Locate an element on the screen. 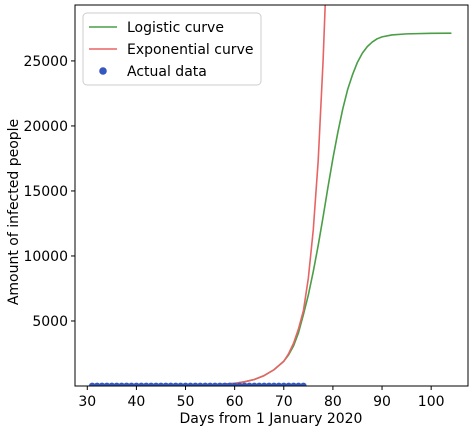 This screenshot has height=433, width=474. x-axis: 30 40 50 60 70 80 90 100 is located at coordinates (261, 398).